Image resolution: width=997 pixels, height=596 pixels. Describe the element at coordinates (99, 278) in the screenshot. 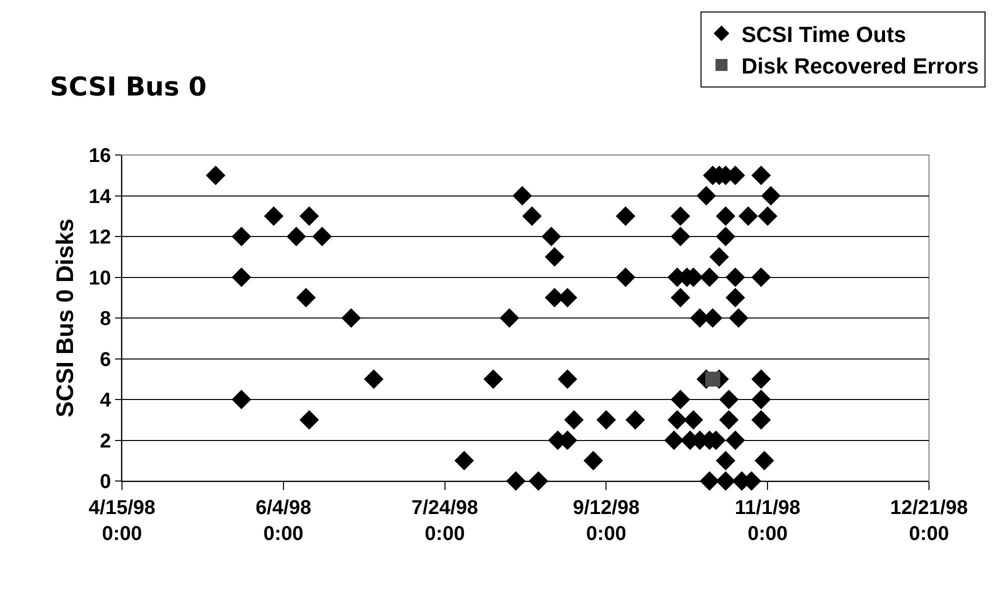

I see `y-tick-label: 10` at that location.